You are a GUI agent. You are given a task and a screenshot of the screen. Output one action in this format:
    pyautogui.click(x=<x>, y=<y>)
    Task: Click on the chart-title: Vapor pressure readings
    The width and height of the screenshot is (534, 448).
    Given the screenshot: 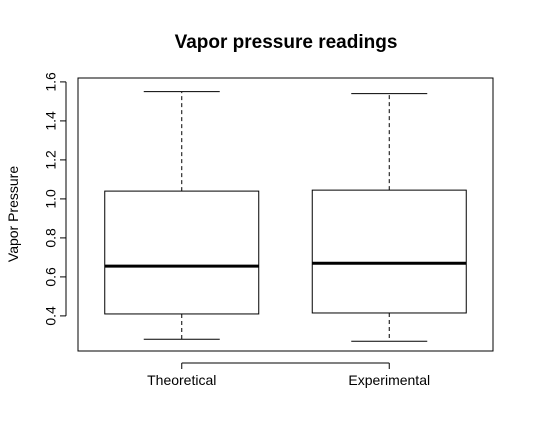 What is the action you would take?
    pyautogui.click(x=286, y=42)
    